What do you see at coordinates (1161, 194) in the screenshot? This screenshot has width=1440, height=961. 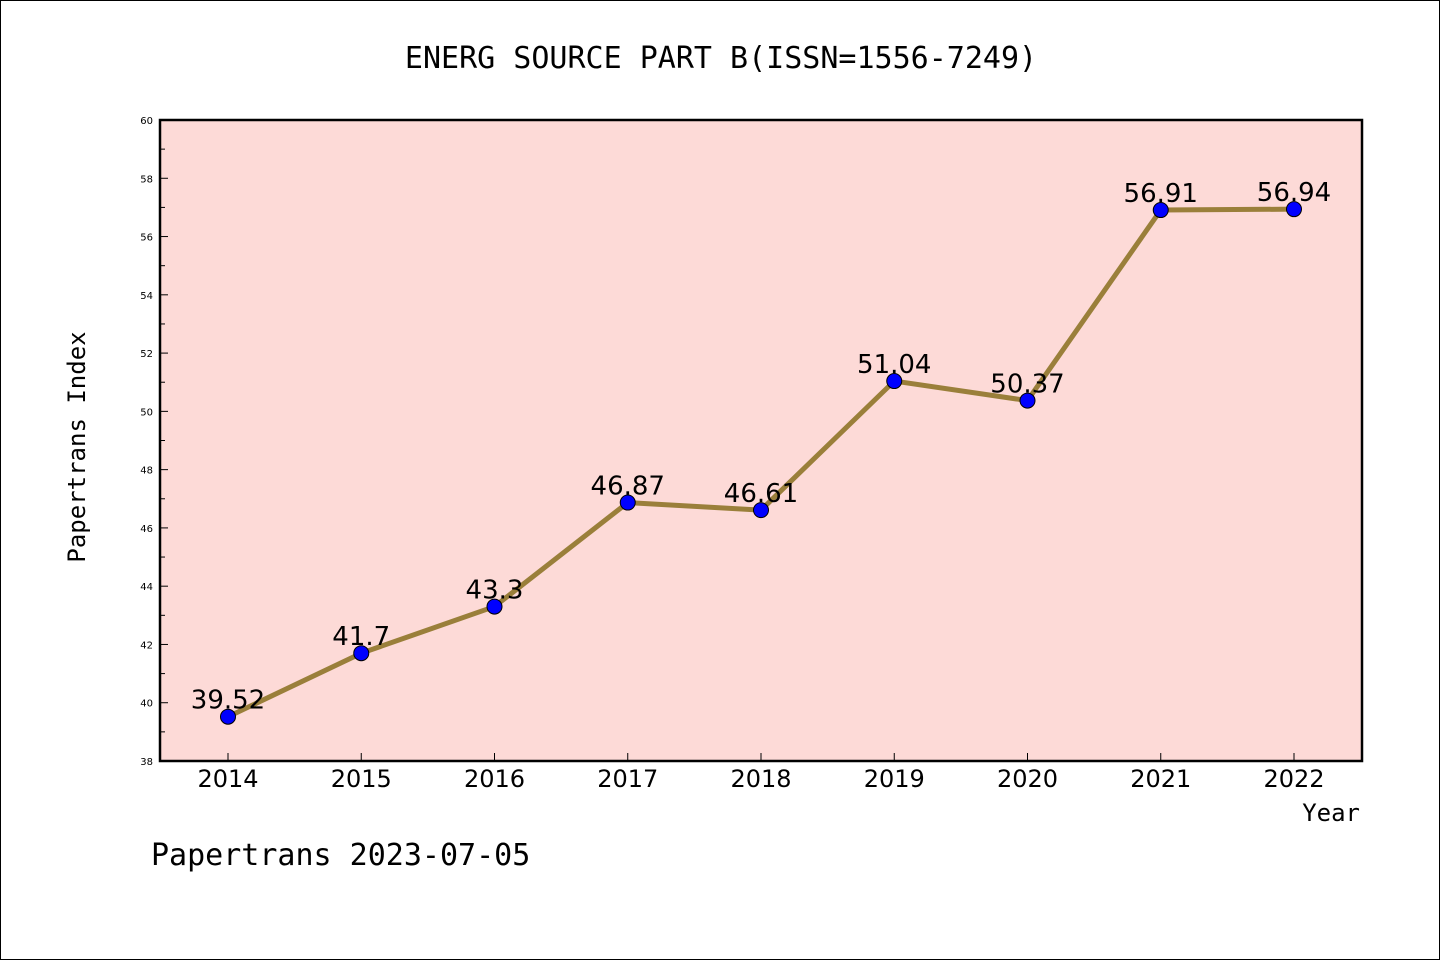 I see `data-label: 56.91` at bounding box center [1161, 194].